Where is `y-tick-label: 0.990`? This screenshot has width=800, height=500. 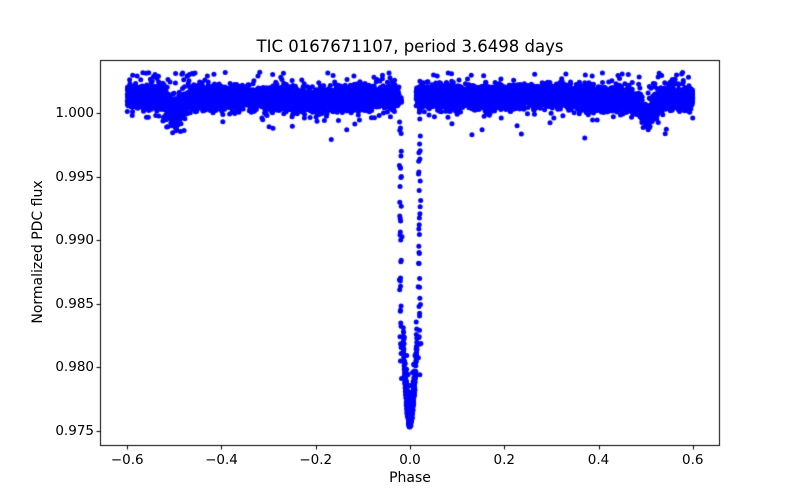 y-tick-label: 0.990 is located at coordinates (74, 240).